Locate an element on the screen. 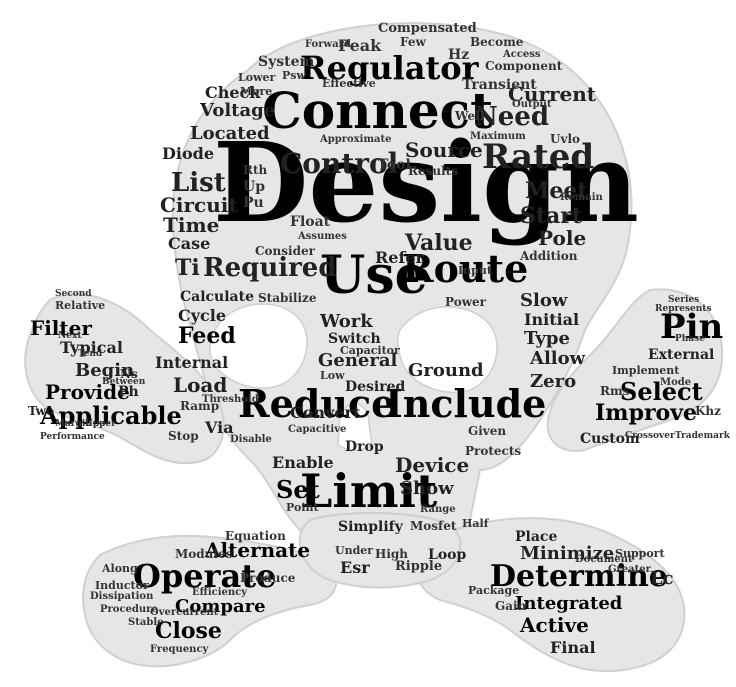  word-provide: Provide is located at coordinates (87, 392).